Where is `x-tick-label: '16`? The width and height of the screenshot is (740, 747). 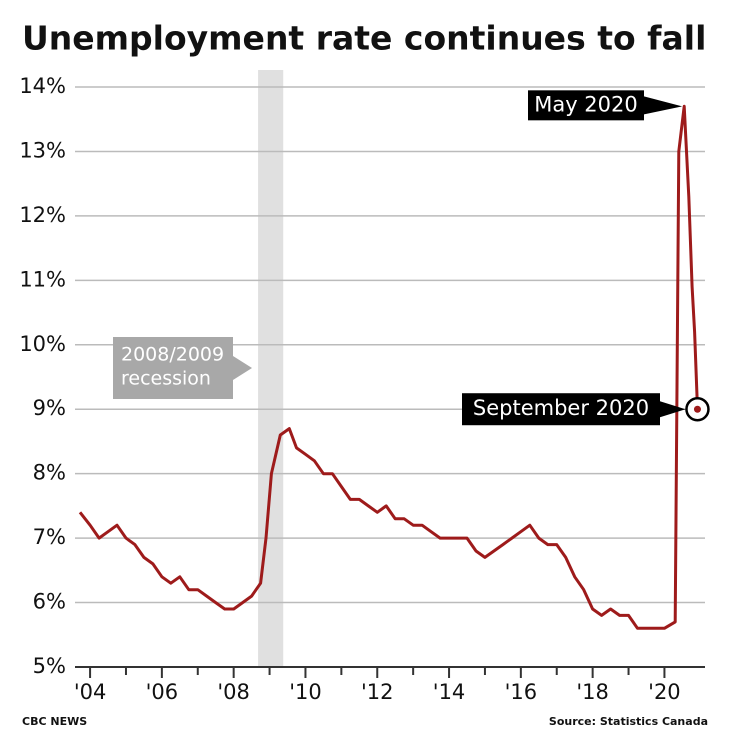 x-tick-label: '16 is located at coordinates (521, 692).